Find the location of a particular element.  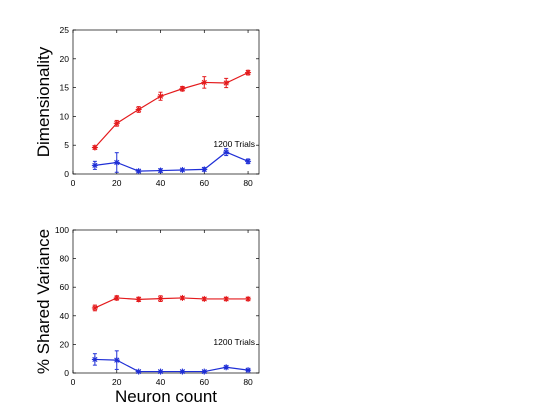

y-tick-label: 15 is located at coordinates (65, 88).